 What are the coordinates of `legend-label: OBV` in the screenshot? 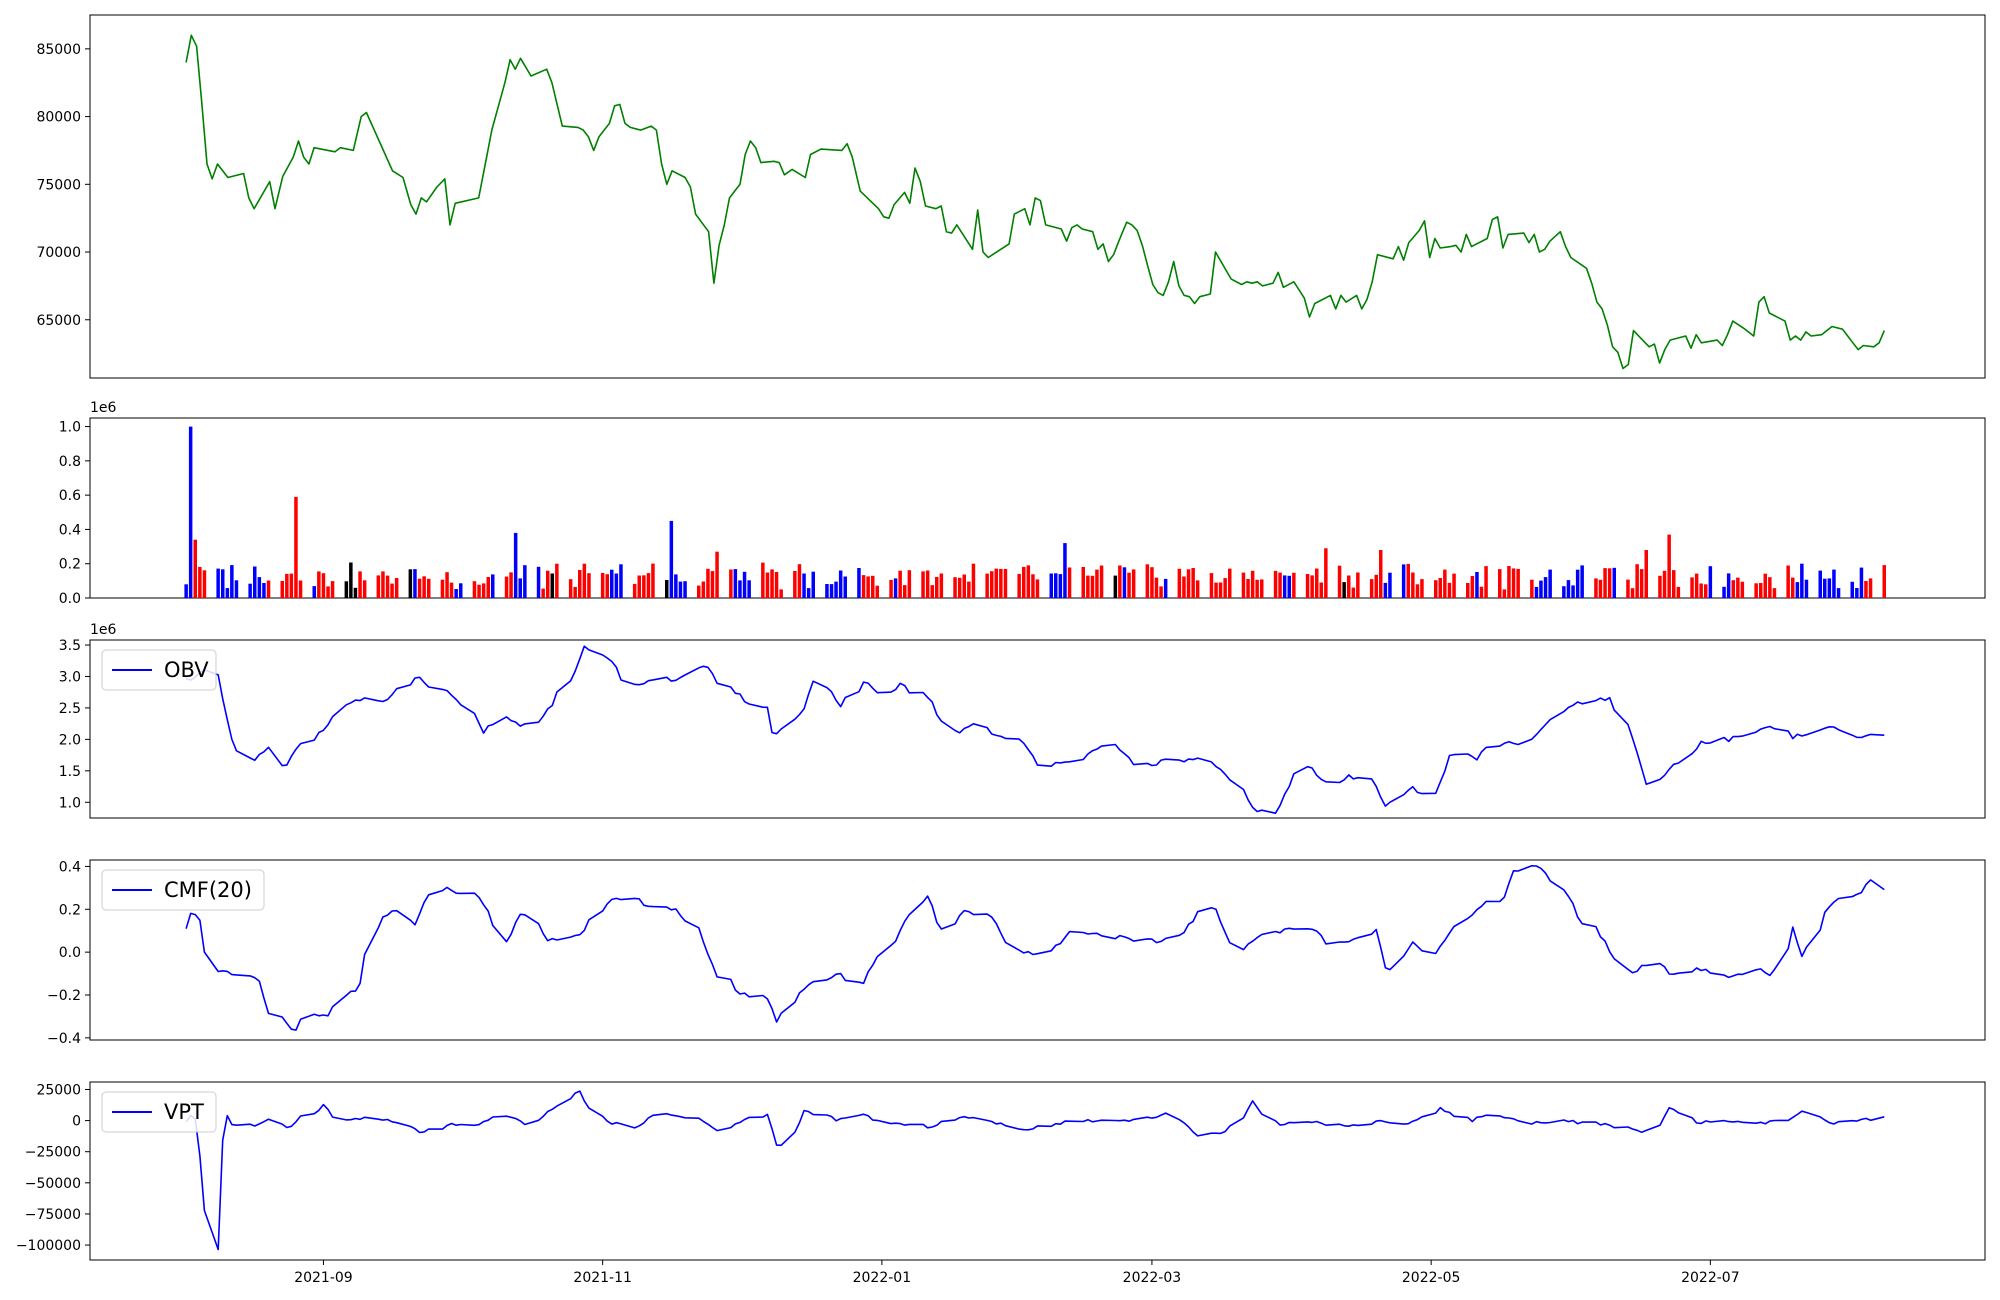 It's located at (186, 670).